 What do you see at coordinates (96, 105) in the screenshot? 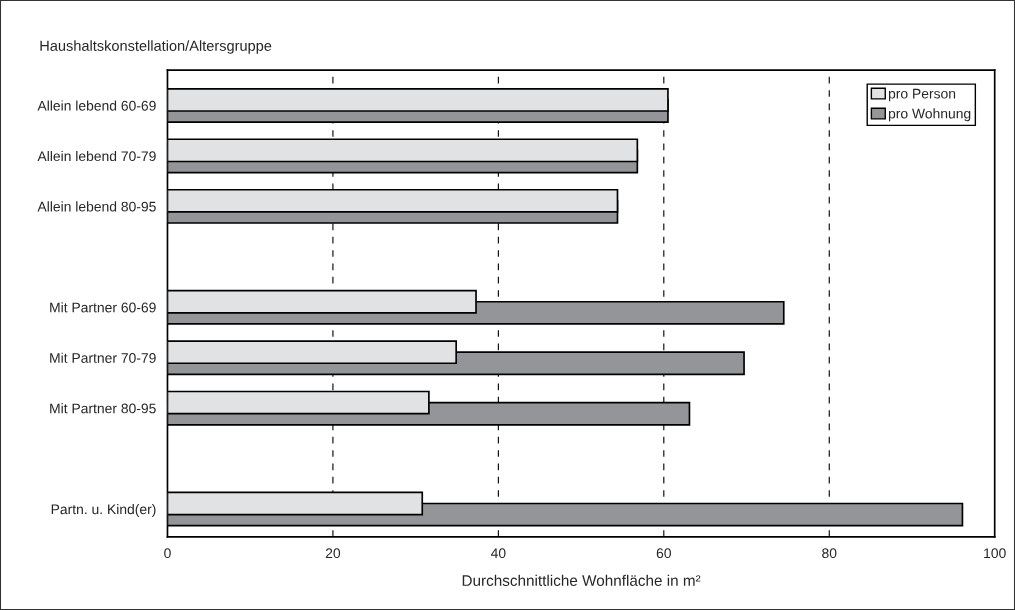
I see `y-tick-label: Allein lebend 60-69` at bounding box center [96, 105].